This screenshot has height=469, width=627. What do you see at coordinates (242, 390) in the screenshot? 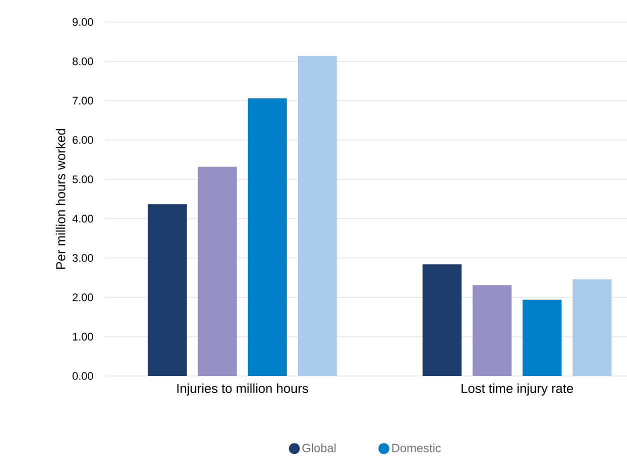
I see `x-tick-label: Injuries to million hours` at bounding box center [242, 390].